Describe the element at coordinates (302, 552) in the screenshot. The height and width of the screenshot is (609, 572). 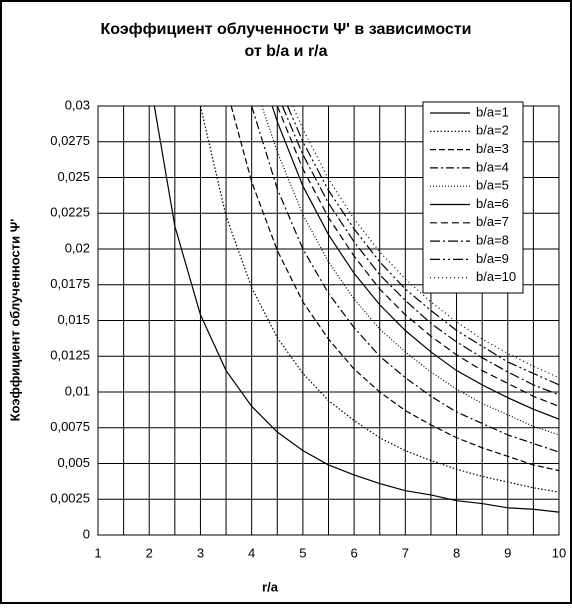
I see `x-tick-label: 5` at that location.